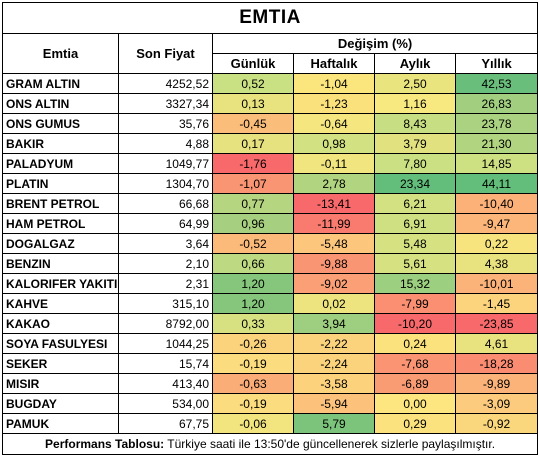 The height and width of the screenshot is (461, 539). Describe the element at coordinates (60, 363) in the screenshot. I see `commodity-name: SEKER` at that location.